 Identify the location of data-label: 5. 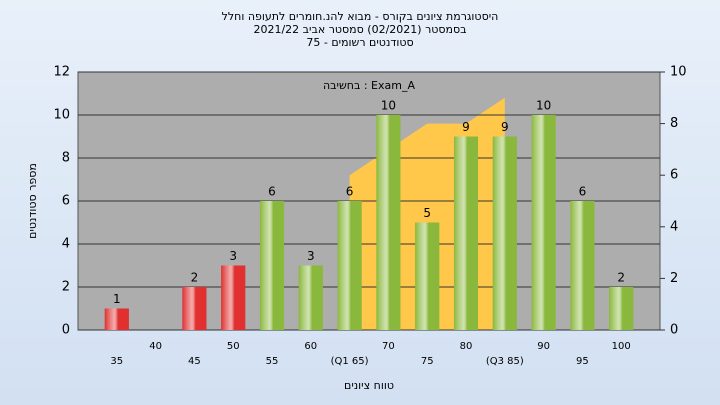
(427, 213).